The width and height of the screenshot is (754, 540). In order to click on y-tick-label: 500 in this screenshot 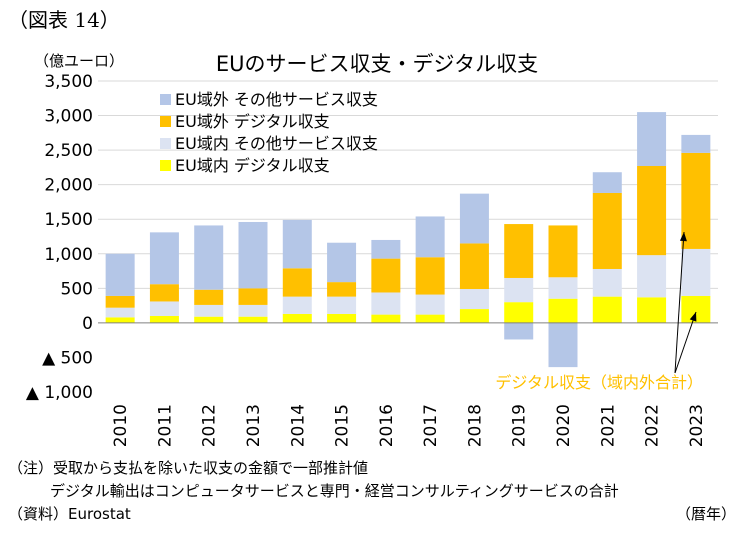, I will do `click(77, 289)`.